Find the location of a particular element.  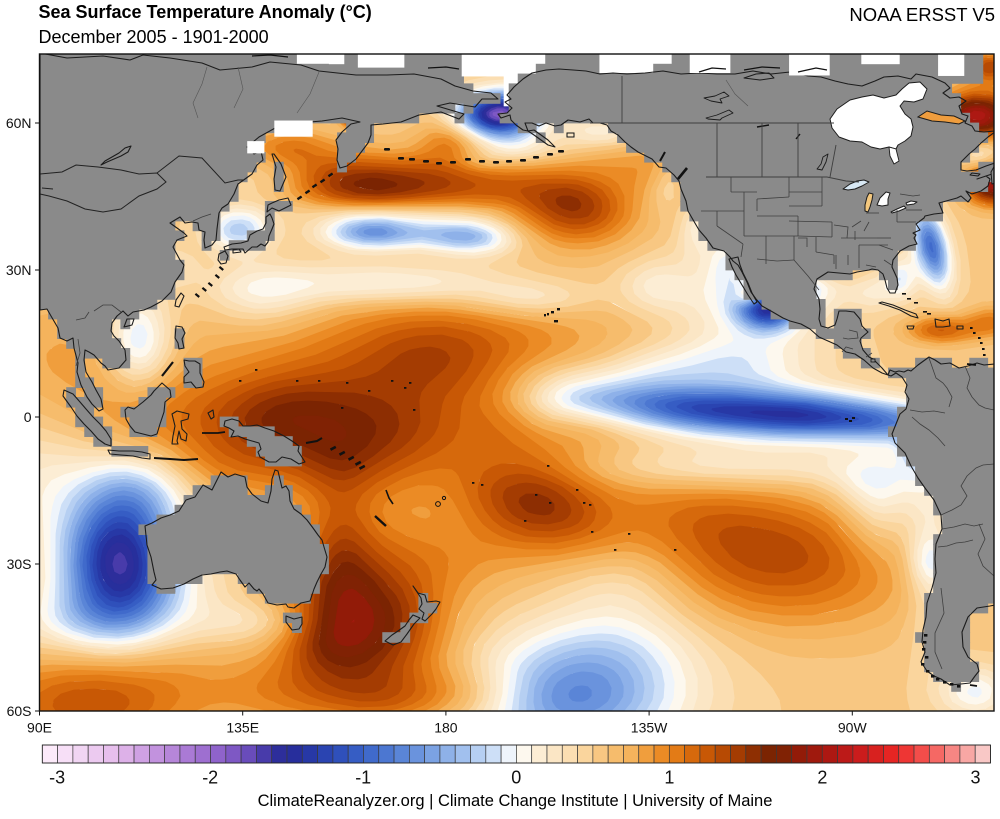

svg-text: 3 is located at coordinates (975, 778).